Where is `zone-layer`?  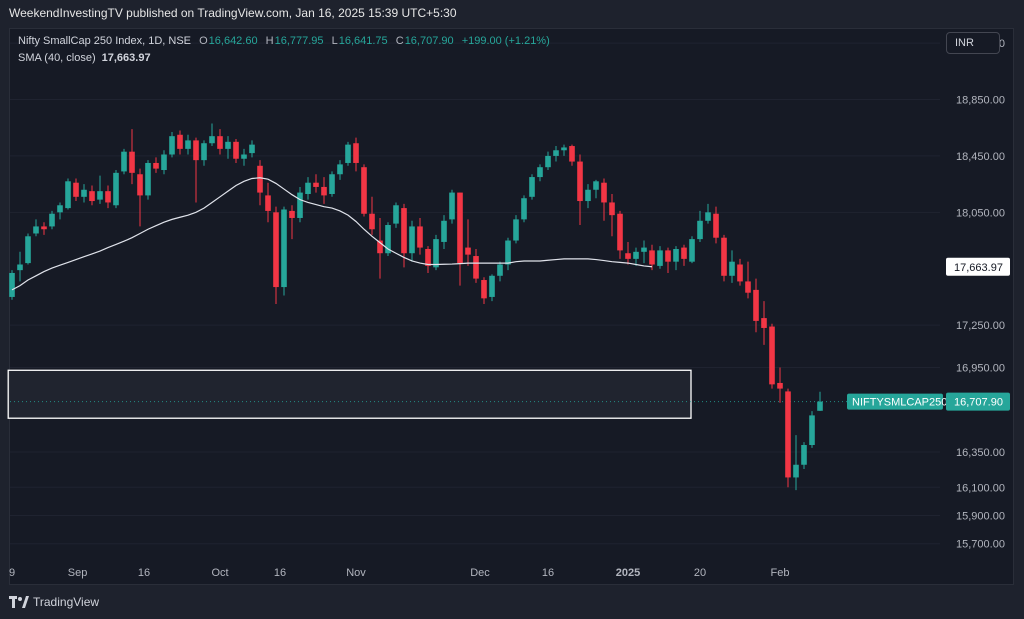
zone-layer is located at coordinates (473, 394).